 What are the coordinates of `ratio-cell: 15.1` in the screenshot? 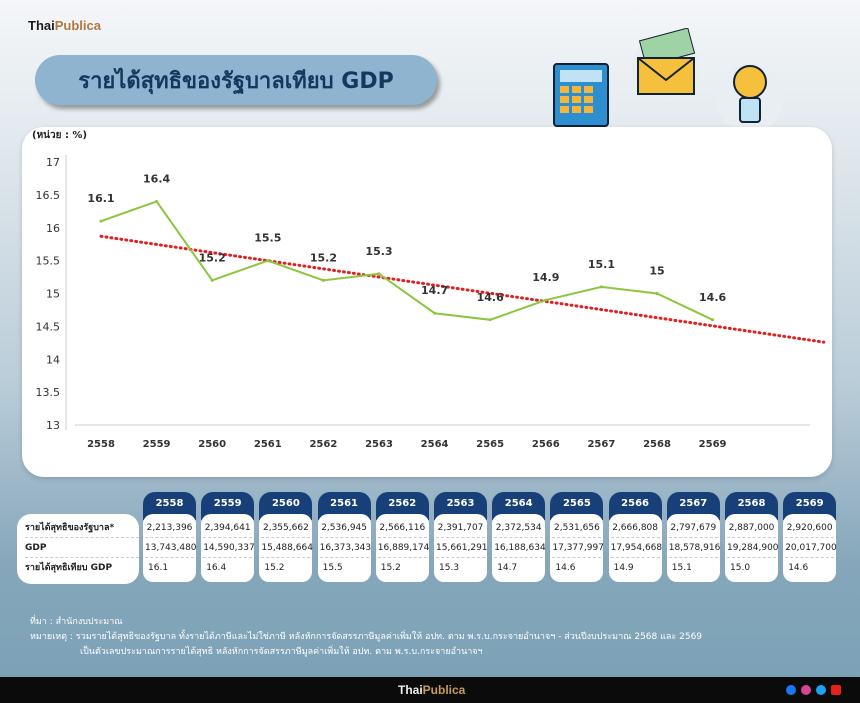 It's located at (681, 568).